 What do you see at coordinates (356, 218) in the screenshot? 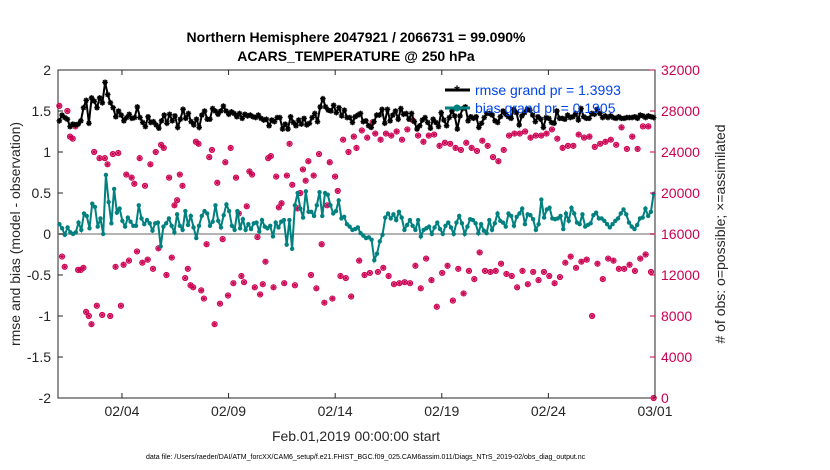
I see `bias-series` at bounding box center [356, 218].